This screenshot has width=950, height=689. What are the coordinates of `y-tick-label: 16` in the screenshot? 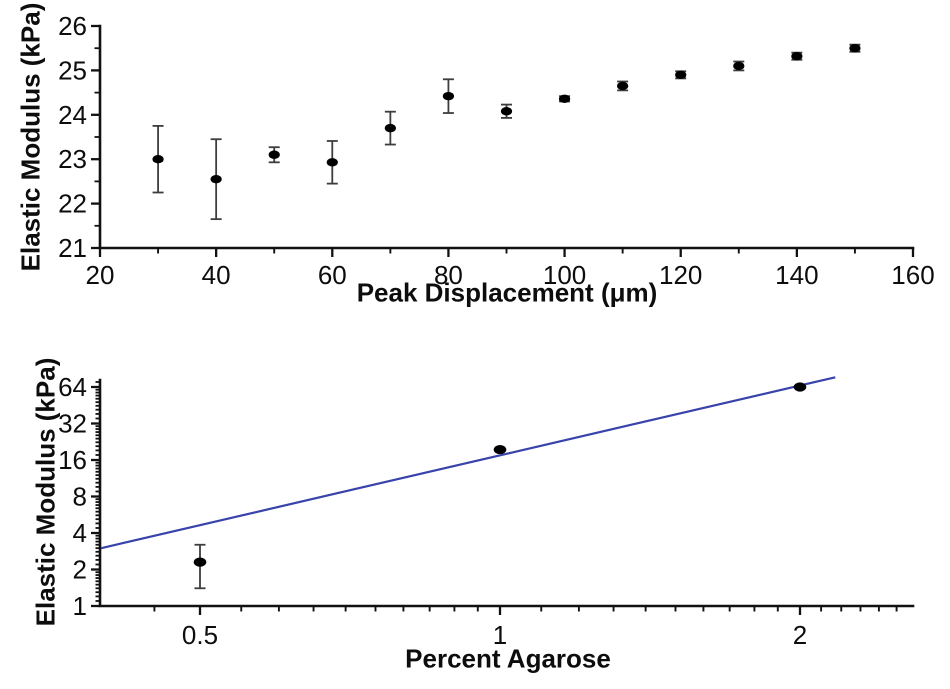 It's located at (72, 460).